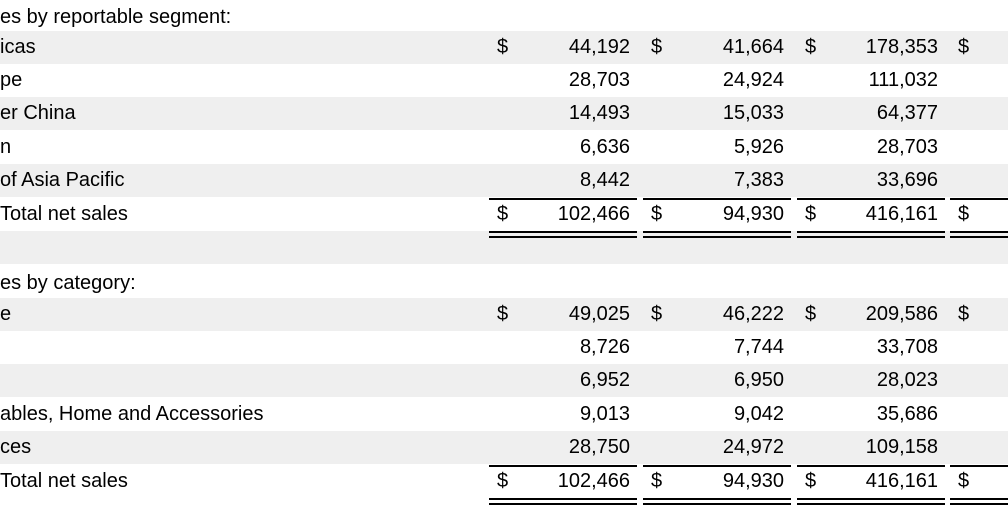  Describe the element at coordinates (907, 113) in the screenshot. I see `value-col3: 64,377` at that location.